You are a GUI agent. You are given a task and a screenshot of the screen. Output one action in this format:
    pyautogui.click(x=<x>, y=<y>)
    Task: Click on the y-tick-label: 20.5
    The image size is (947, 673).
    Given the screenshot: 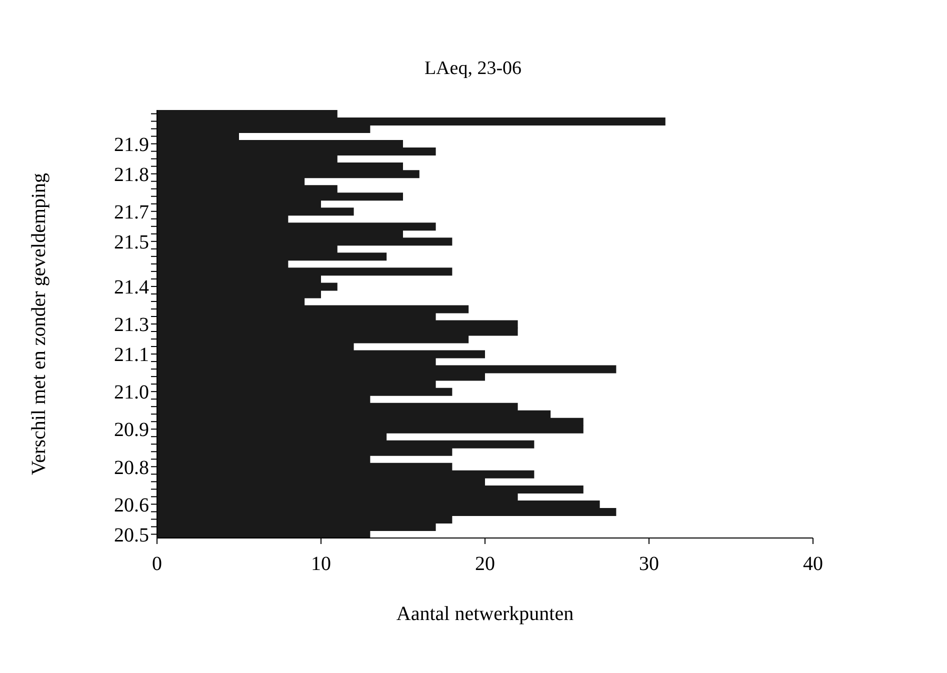 What is the action you would take?
    pyautogui.click(x=131, y=535)
    